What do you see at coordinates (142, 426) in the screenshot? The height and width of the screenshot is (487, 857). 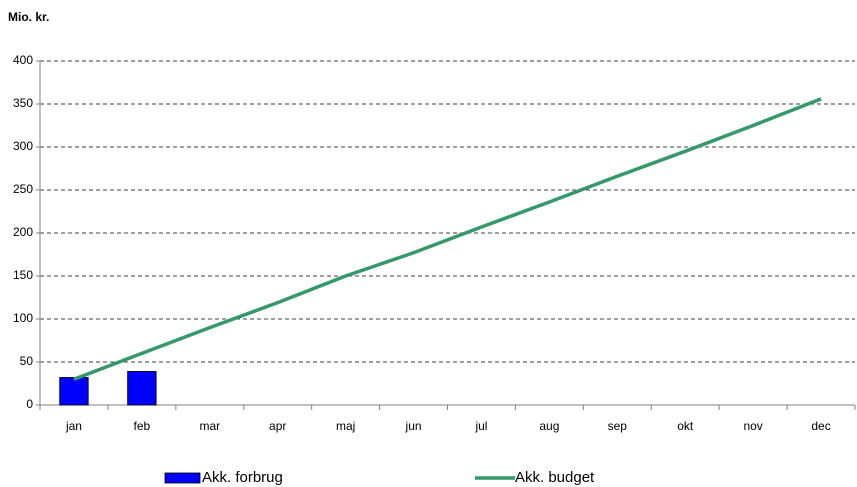 I see `x-tick-label: feb` at bounding box center [142, 426].